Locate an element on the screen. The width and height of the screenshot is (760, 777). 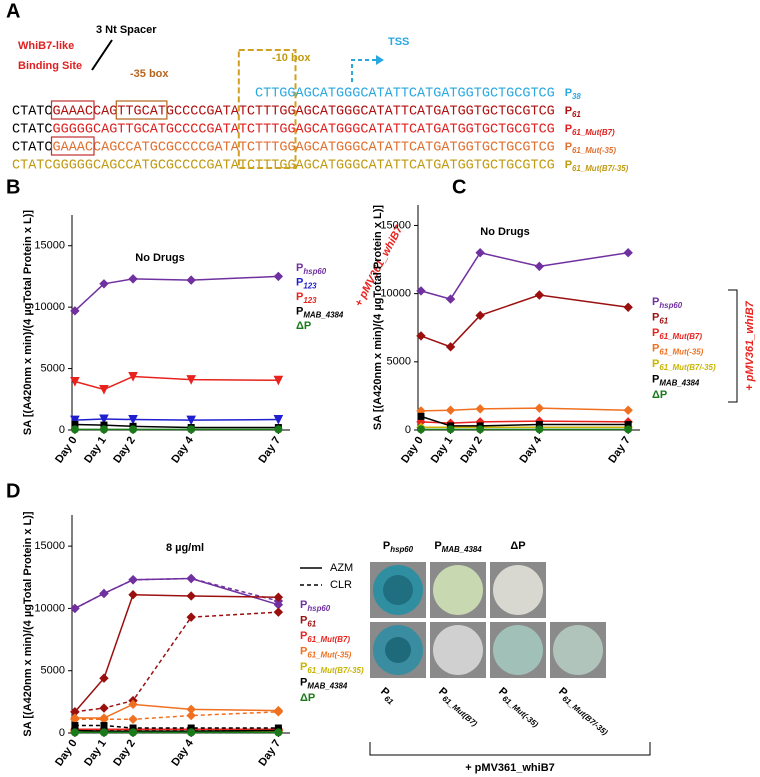
chart-title: 8 µg/ml is located at coordinates (185, 548).